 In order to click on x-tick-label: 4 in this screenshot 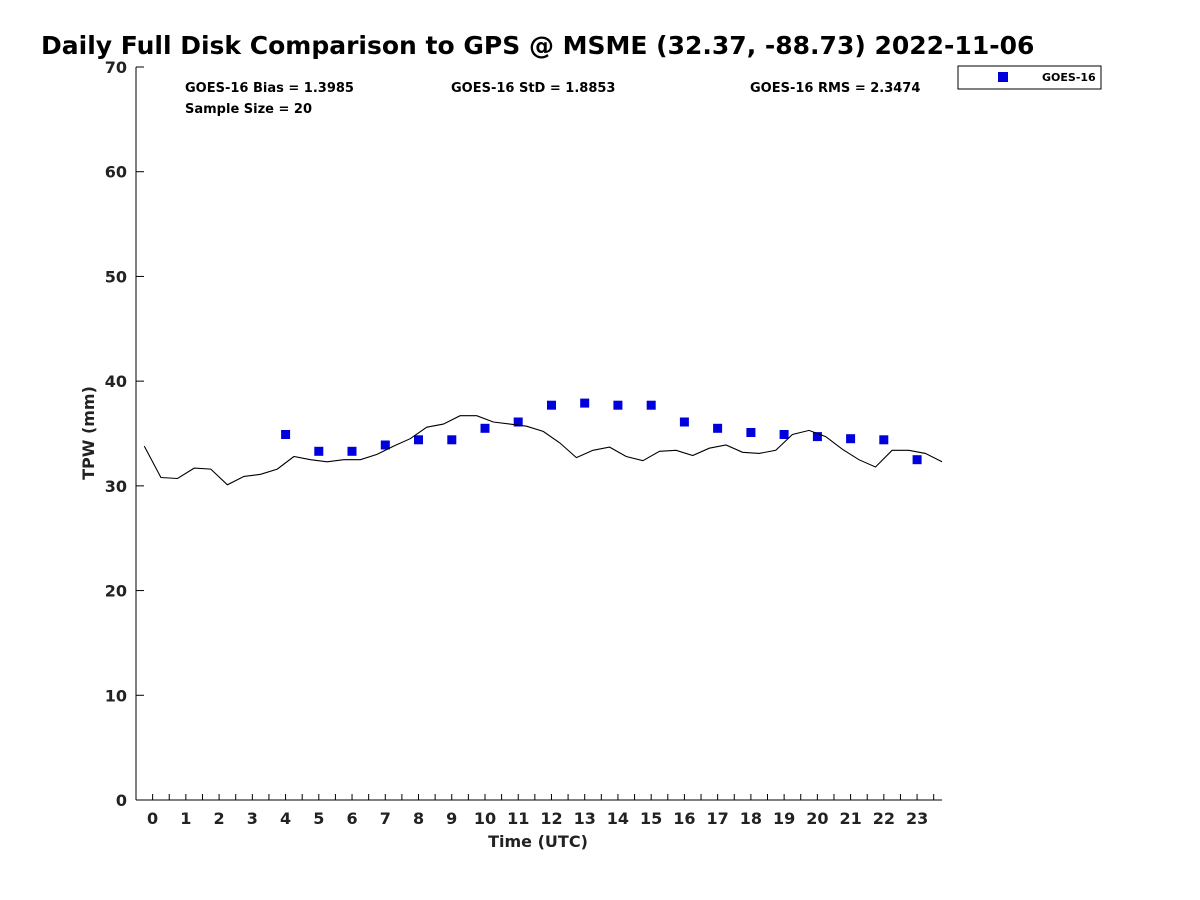, I will do `click(285, 818)`.